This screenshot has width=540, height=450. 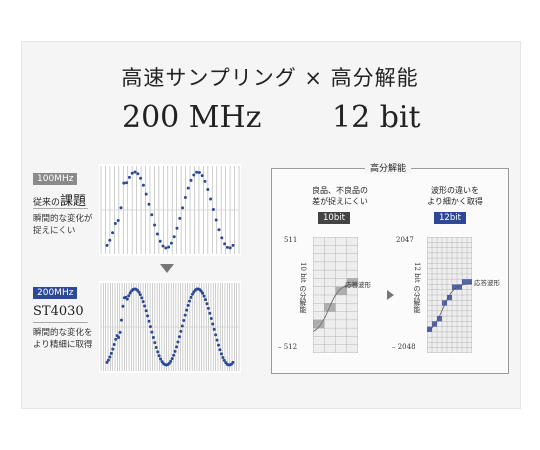 I want to click on right-caption: 波形の違いを より細かく取得, so click(x=455, y=196).